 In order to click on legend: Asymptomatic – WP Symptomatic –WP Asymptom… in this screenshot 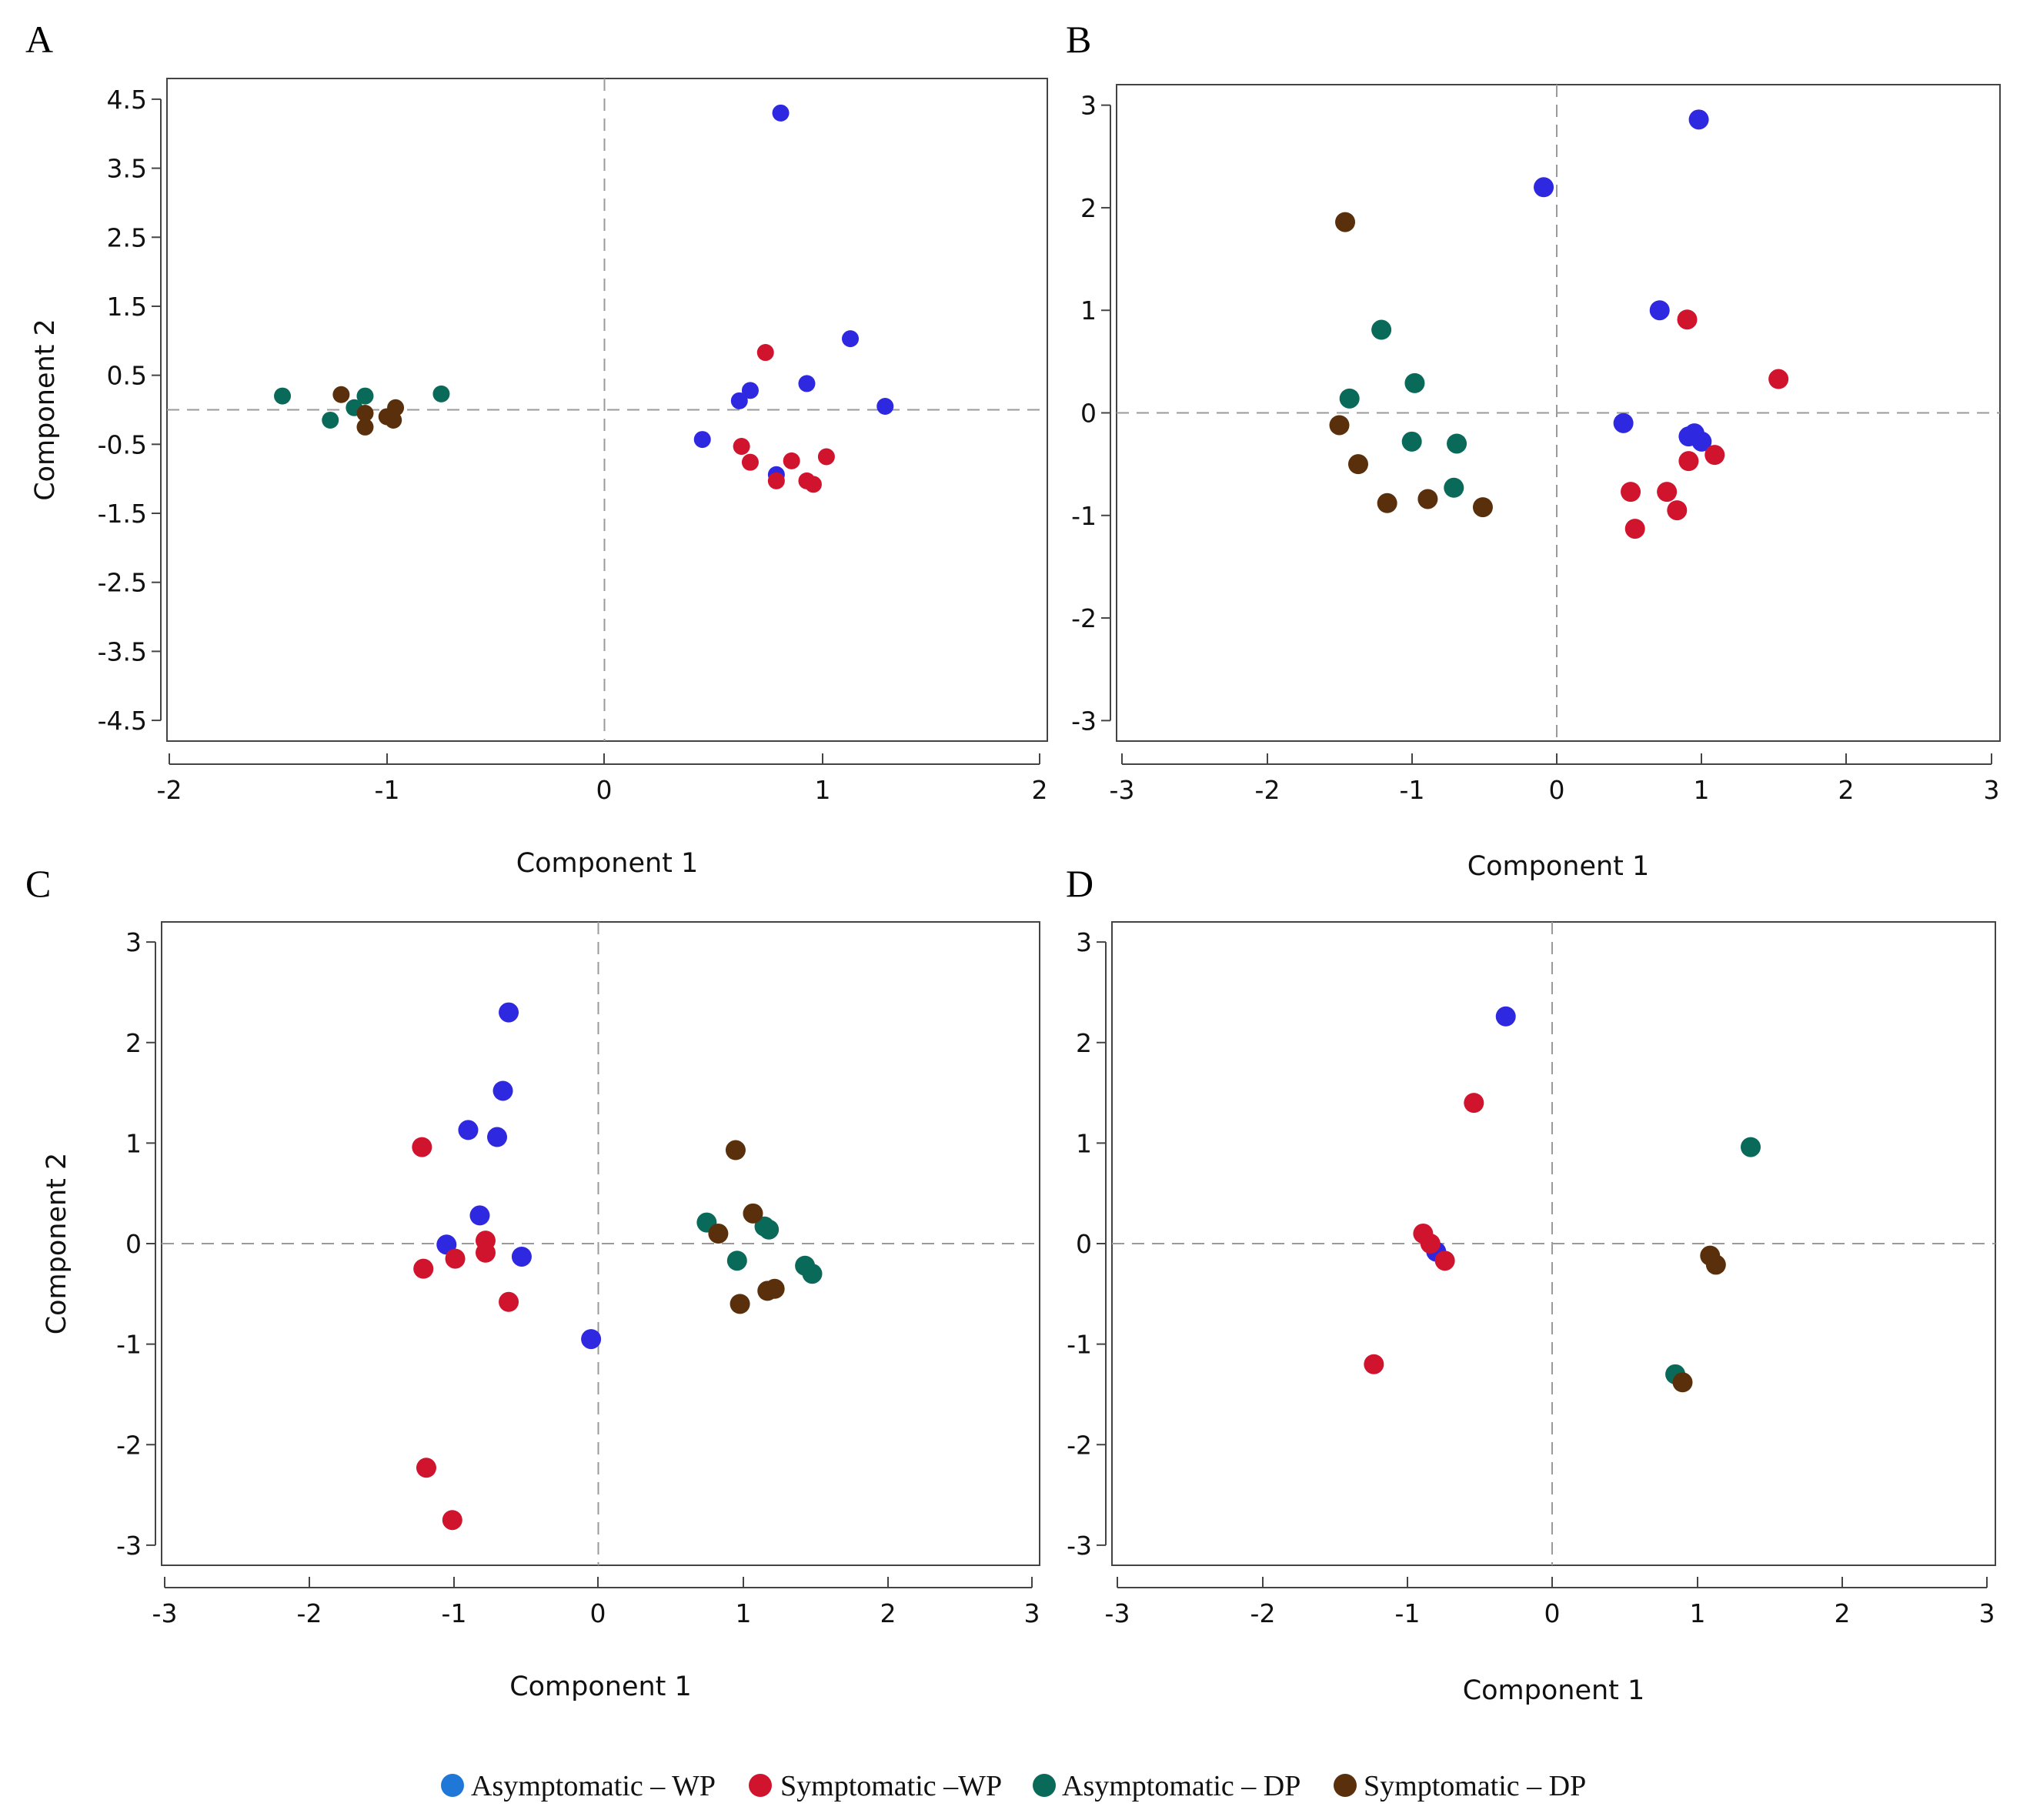, I will do `click(1013, 1786)`.